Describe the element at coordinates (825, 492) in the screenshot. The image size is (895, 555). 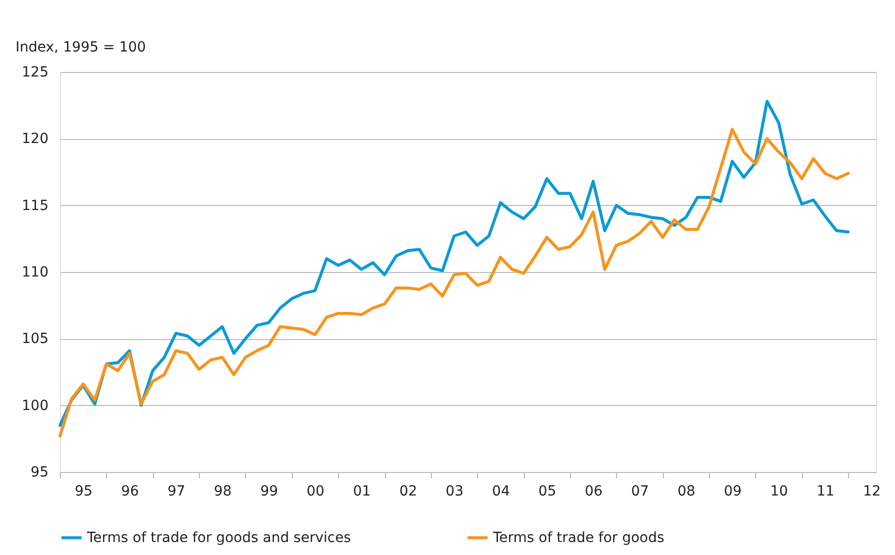
I see `x-tick-label: 11` at that location.